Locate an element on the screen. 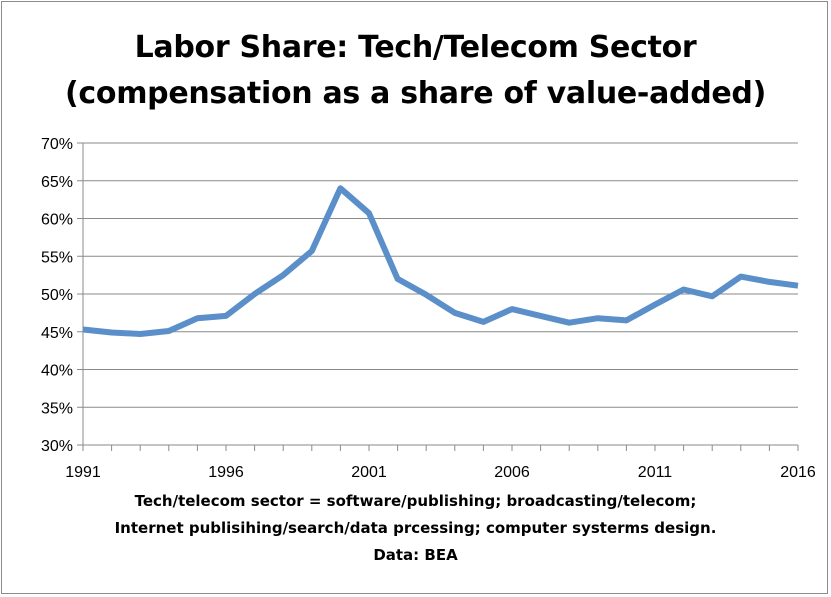  y-tick-label: 45% is located at coordinates (57, 333).